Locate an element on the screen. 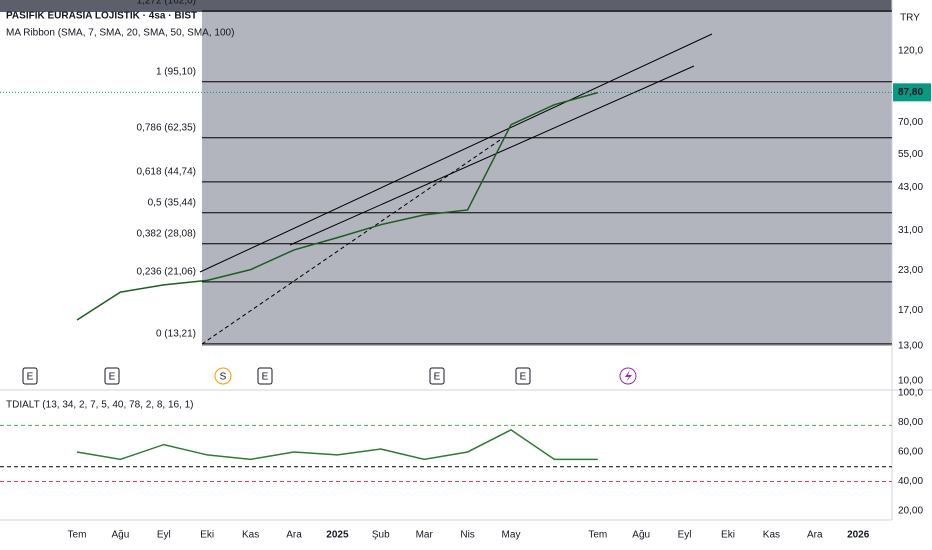 This screenshot has height=550, width=932. fib-label: 0 (13,21) is located at coordinates (176, 333).